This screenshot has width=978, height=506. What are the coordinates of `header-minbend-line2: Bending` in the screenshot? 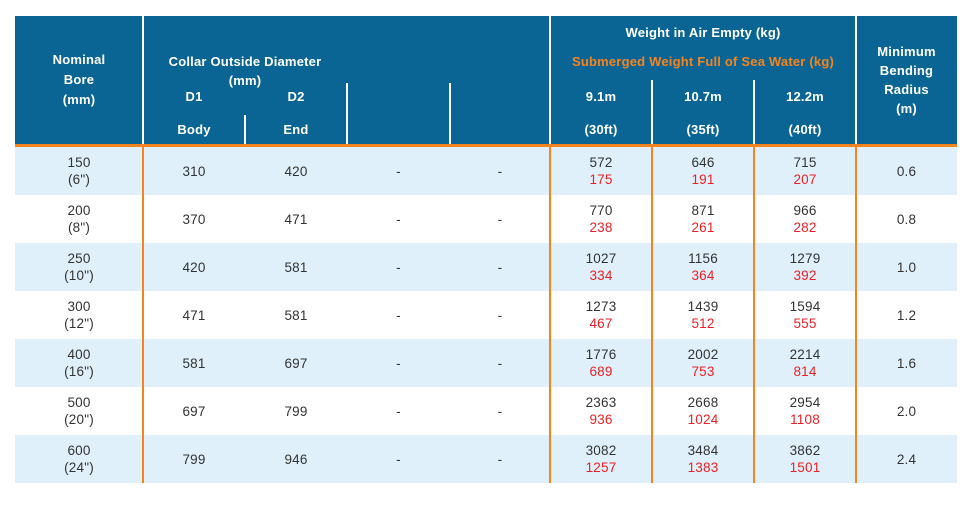 It's located at (906, 70).